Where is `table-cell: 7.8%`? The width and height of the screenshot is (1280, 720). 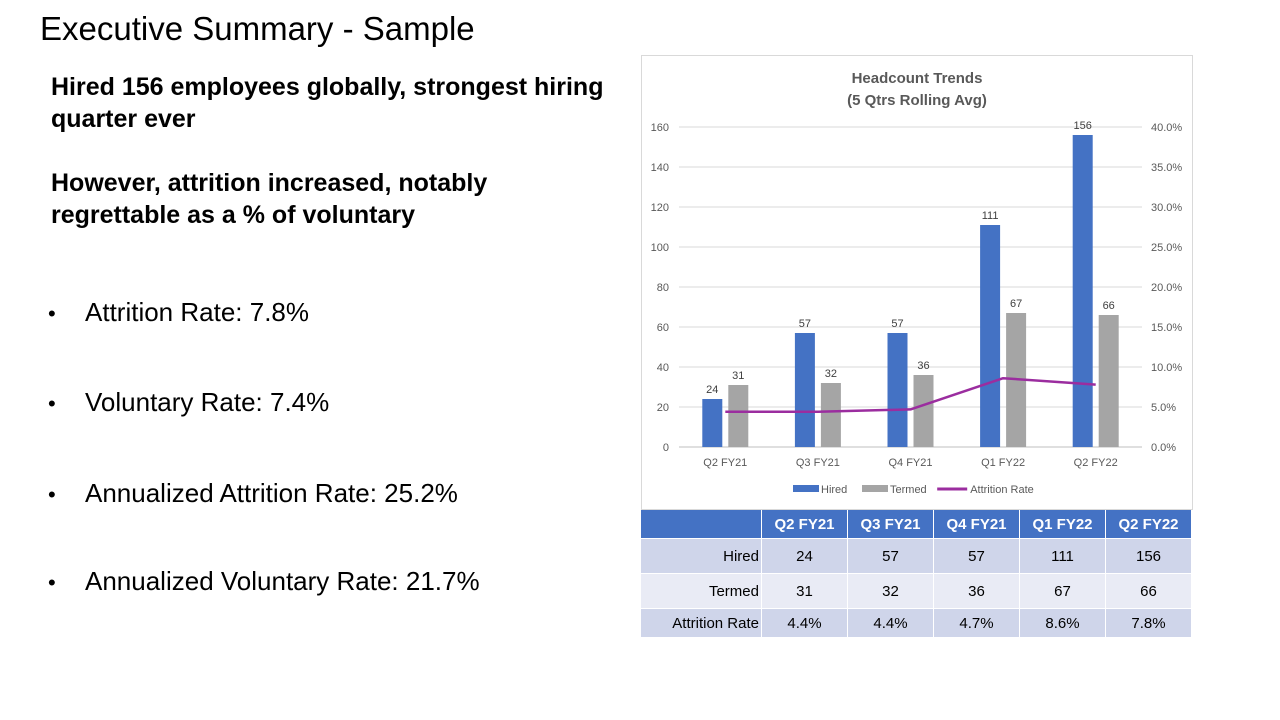 table-cell: 7.8% is located at coordinates (1148, 623).